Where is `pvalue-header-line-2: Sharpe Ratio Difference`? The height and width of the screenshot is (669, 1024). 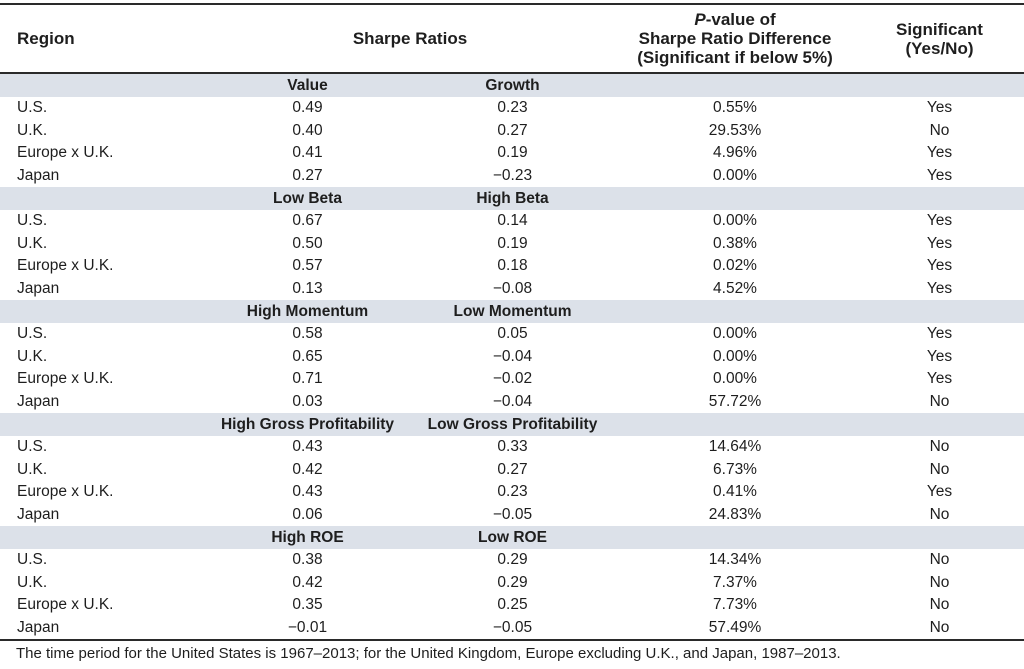
pvalue-header-line-2: Sharpe Ratio Difference is located at coordinates (735, 38).